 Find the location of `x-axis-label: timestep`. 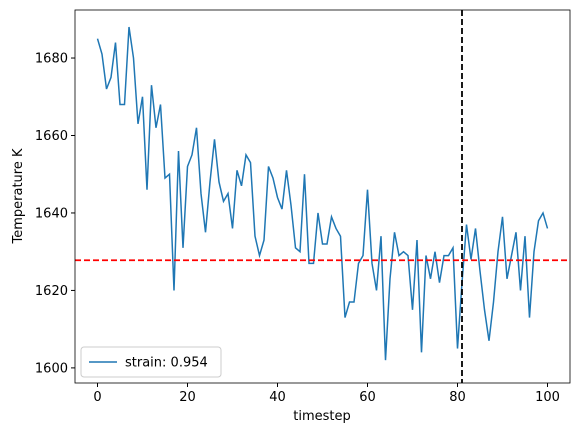

x-axis-label: timestep is located at coordinates (322, 416).